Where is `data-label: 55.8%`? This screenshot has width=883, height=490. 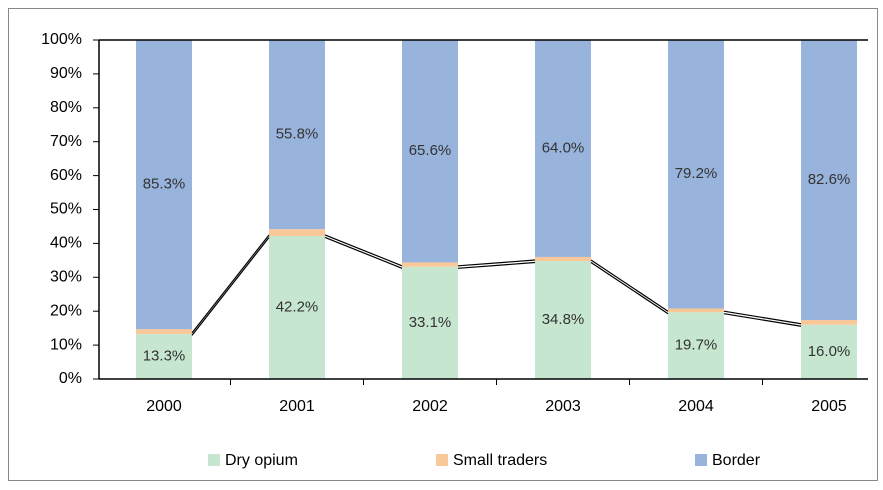
data-label: 55.8% is located at coordinates (297, 134).